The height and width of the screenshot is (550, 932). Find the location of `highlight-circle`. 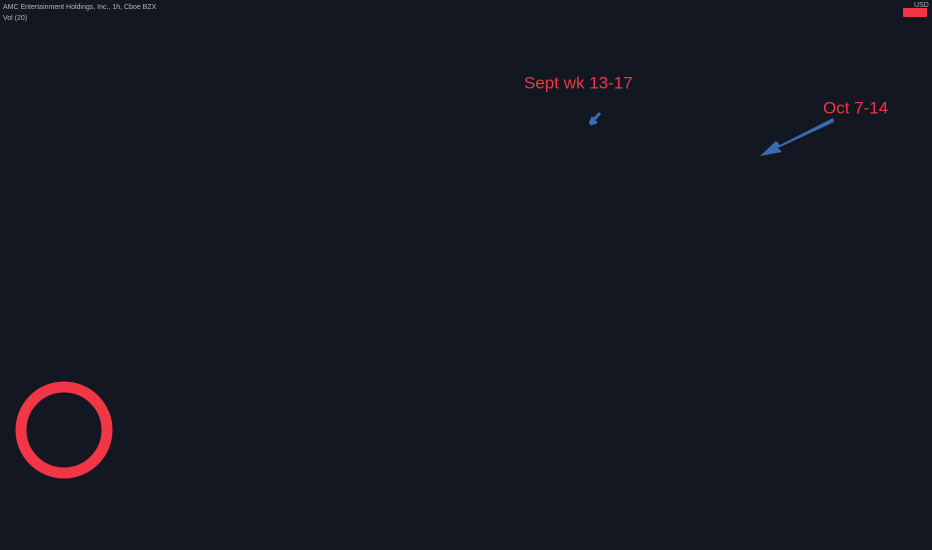

highlight-circle is located at coordinates (64, 430).